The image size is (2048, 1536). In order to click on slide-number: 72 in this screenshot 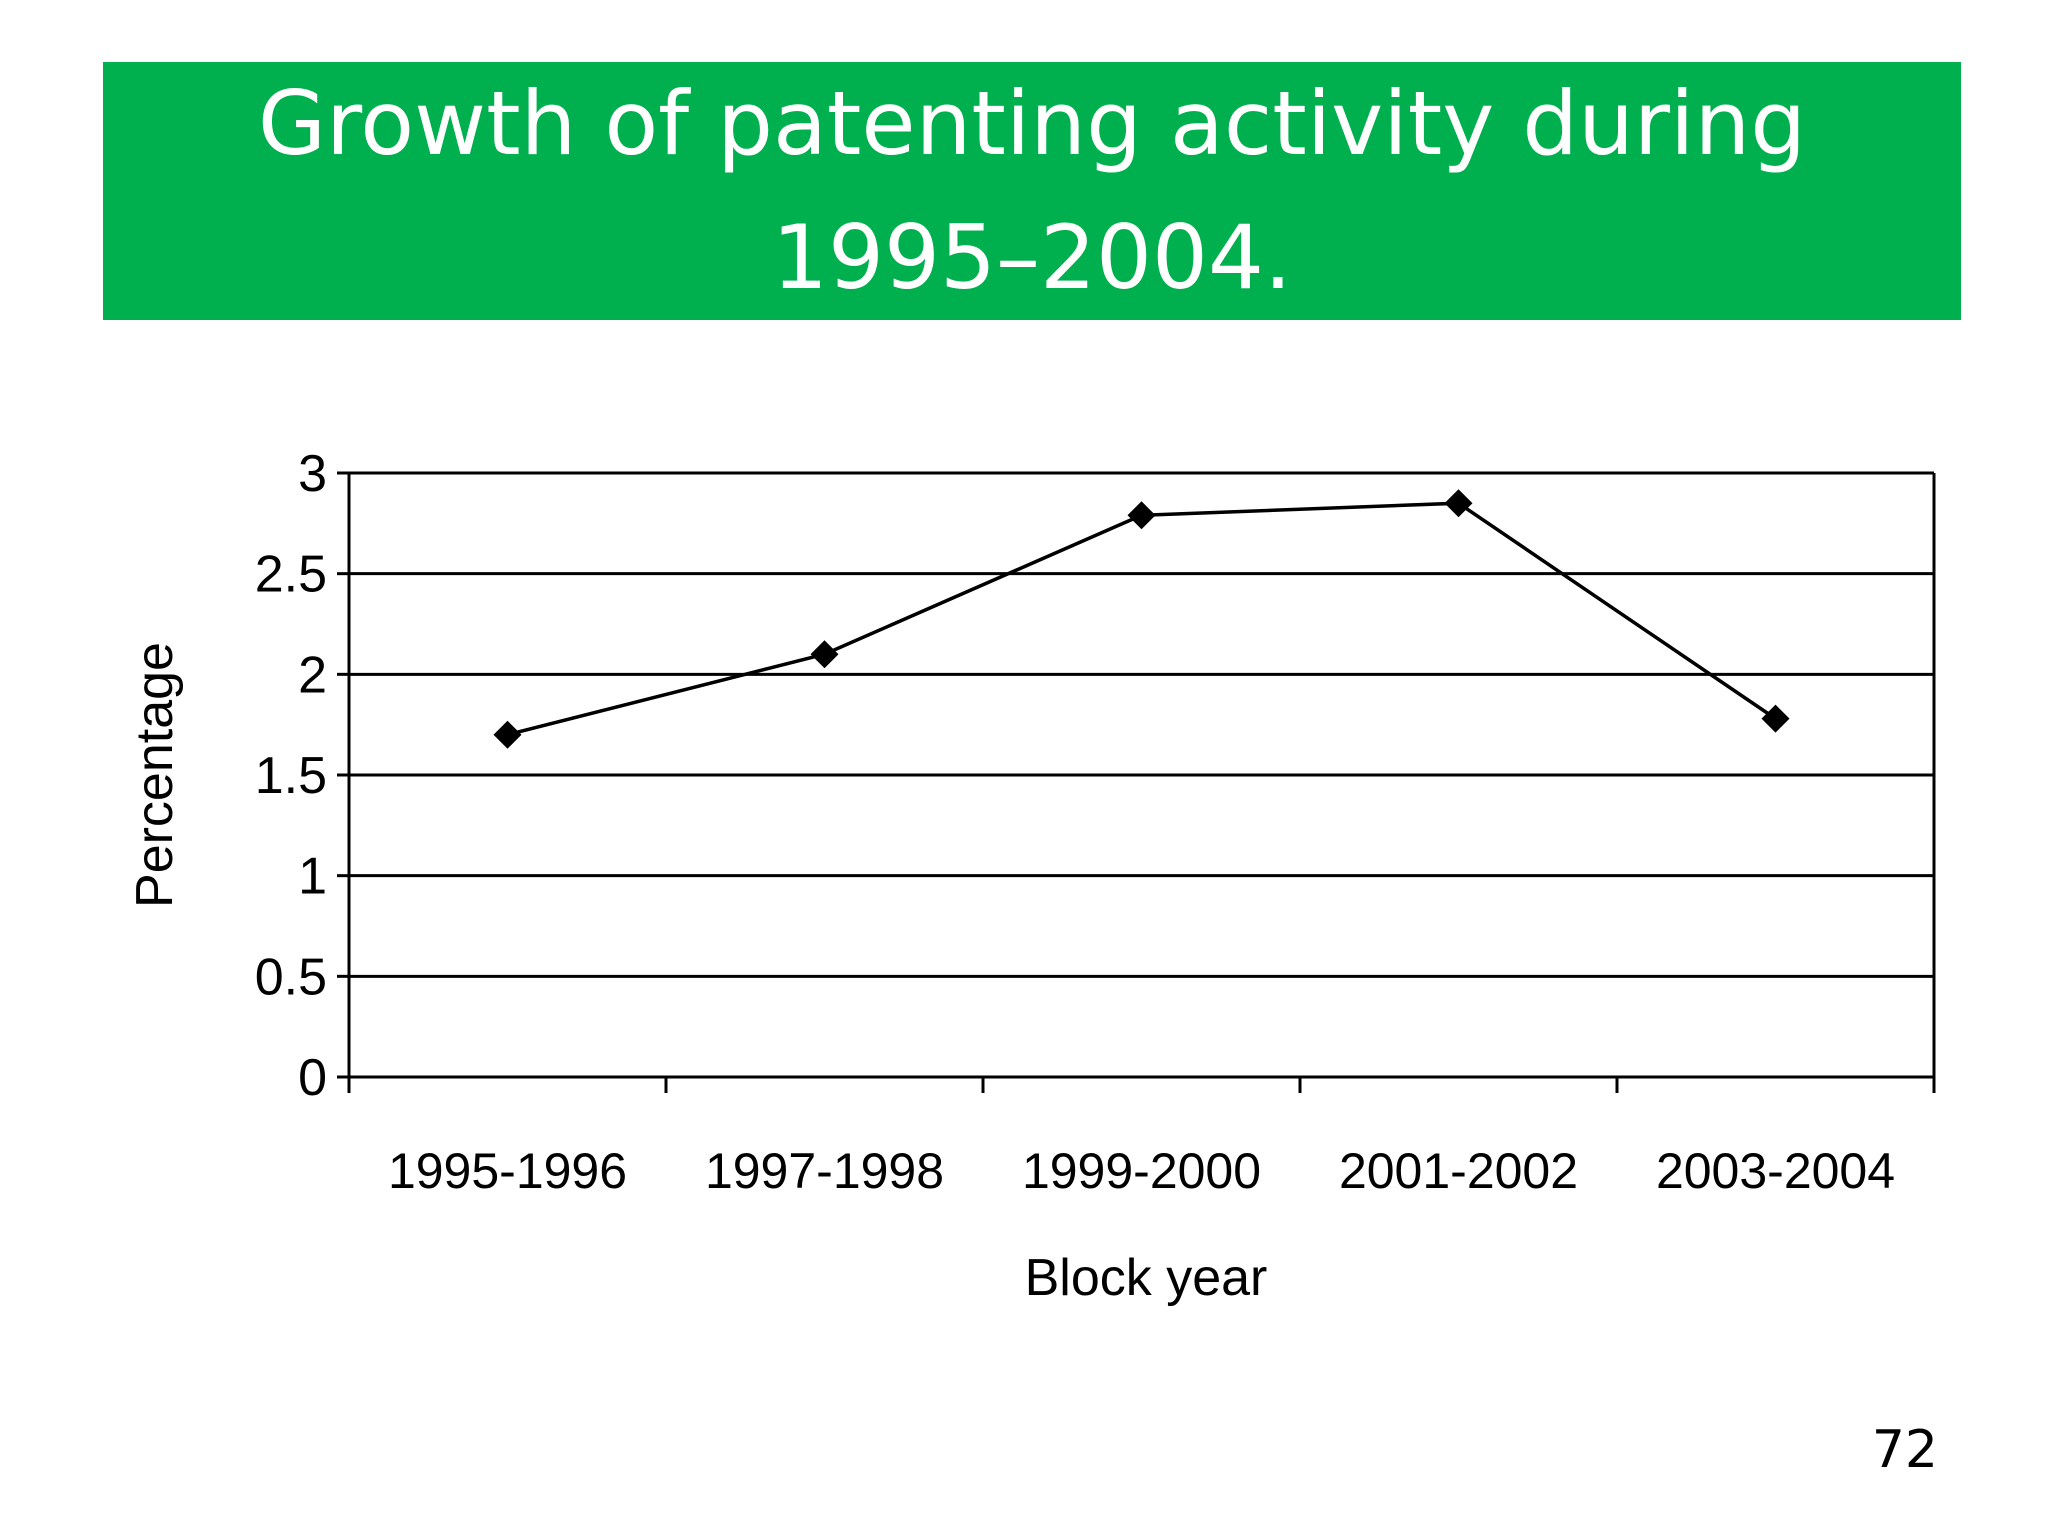, I will do `click(1904, 1450)`.